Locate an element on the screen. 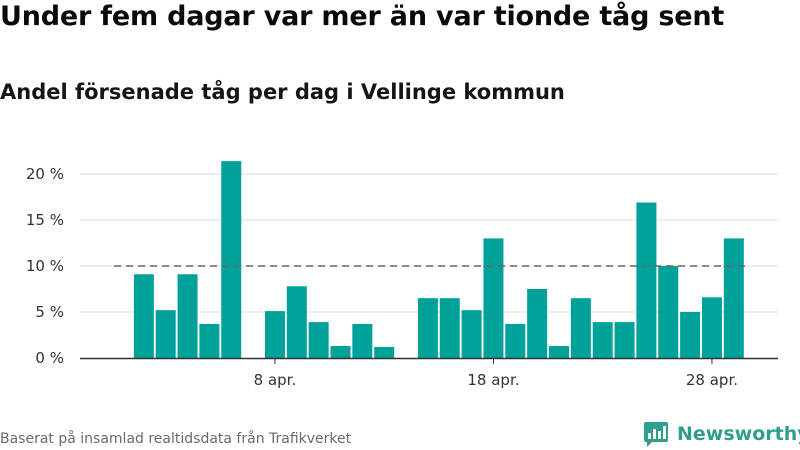  y-tick-label: 5 % is located at coordinates (49, 312).